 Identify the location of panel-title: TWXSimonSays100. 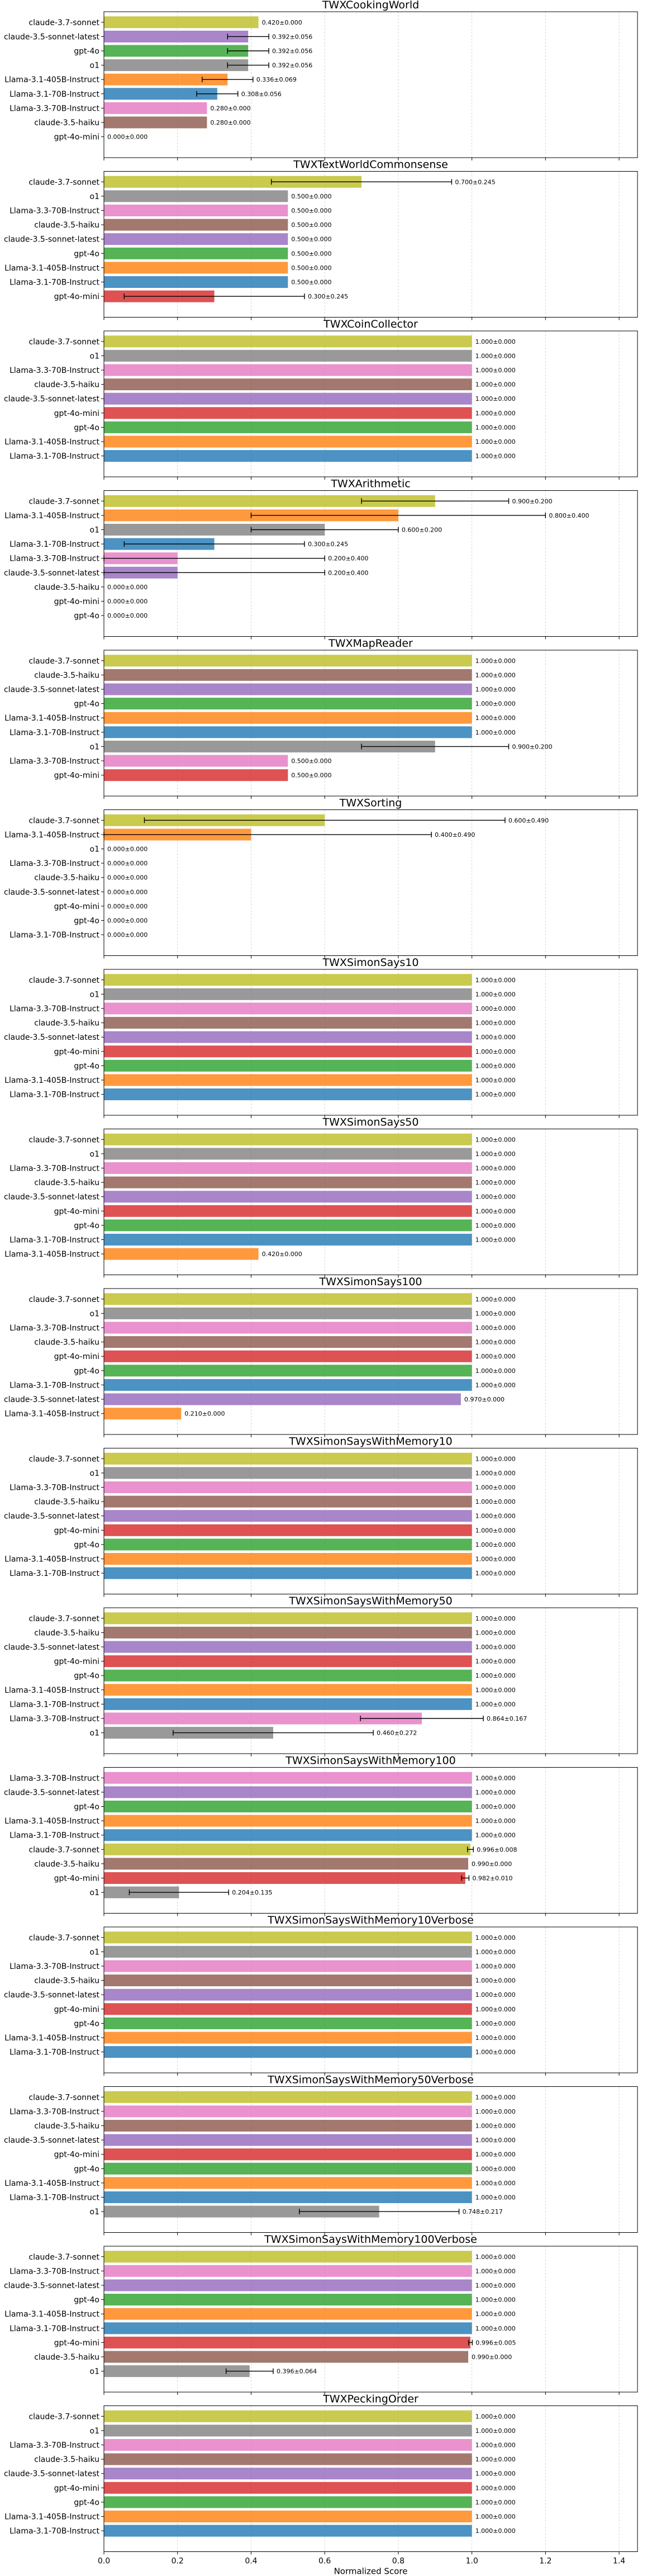
(370, 1282).